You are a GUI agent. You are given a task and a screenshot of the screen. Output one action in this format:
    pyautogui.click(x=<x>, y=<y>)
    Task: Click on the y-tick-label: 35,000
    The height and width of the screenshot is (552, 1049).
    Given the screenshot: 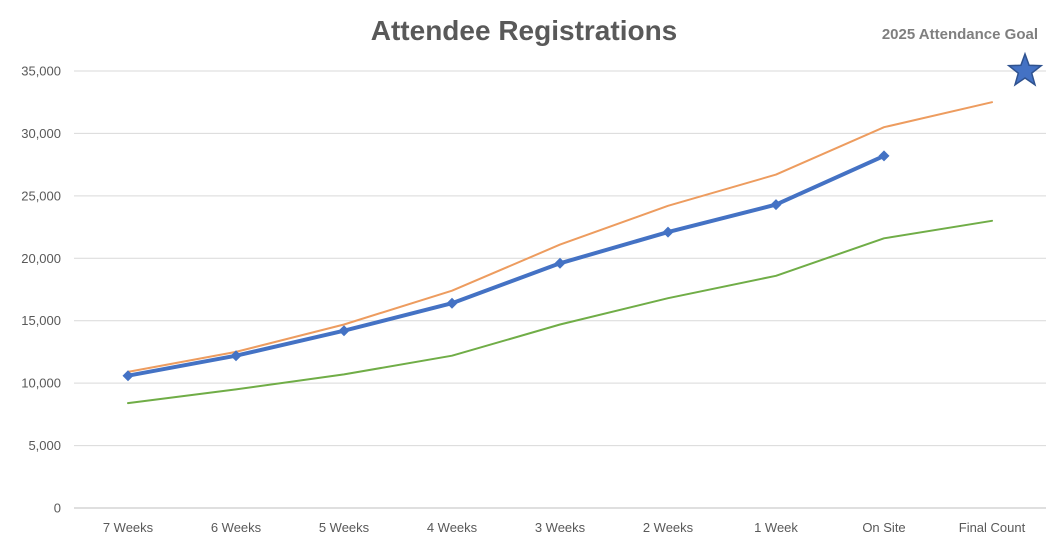 What is the action you would take?
    pyautogui.click(x=41, y=71)
    